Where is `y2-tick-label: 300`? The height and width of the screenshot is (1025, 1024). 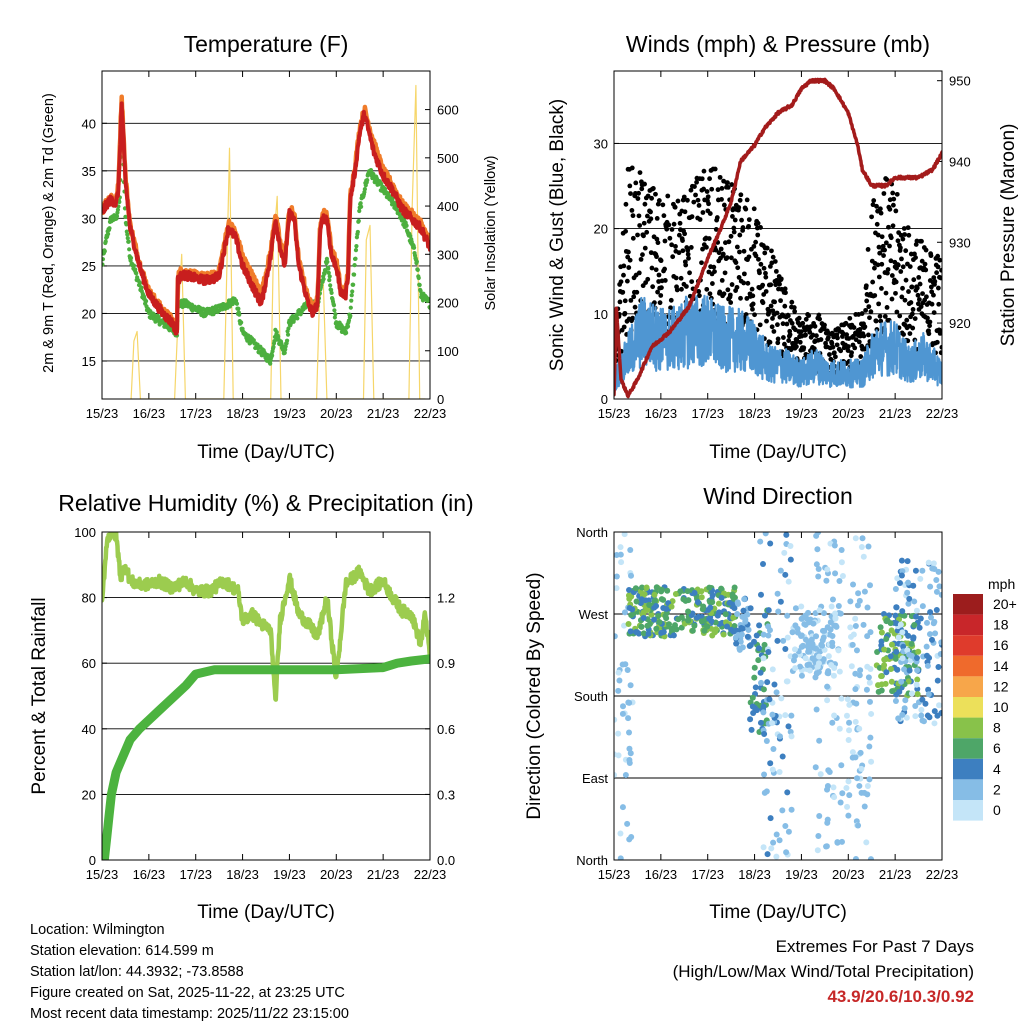
y2-tick-label: 300 is located at coordinates (448, 254).